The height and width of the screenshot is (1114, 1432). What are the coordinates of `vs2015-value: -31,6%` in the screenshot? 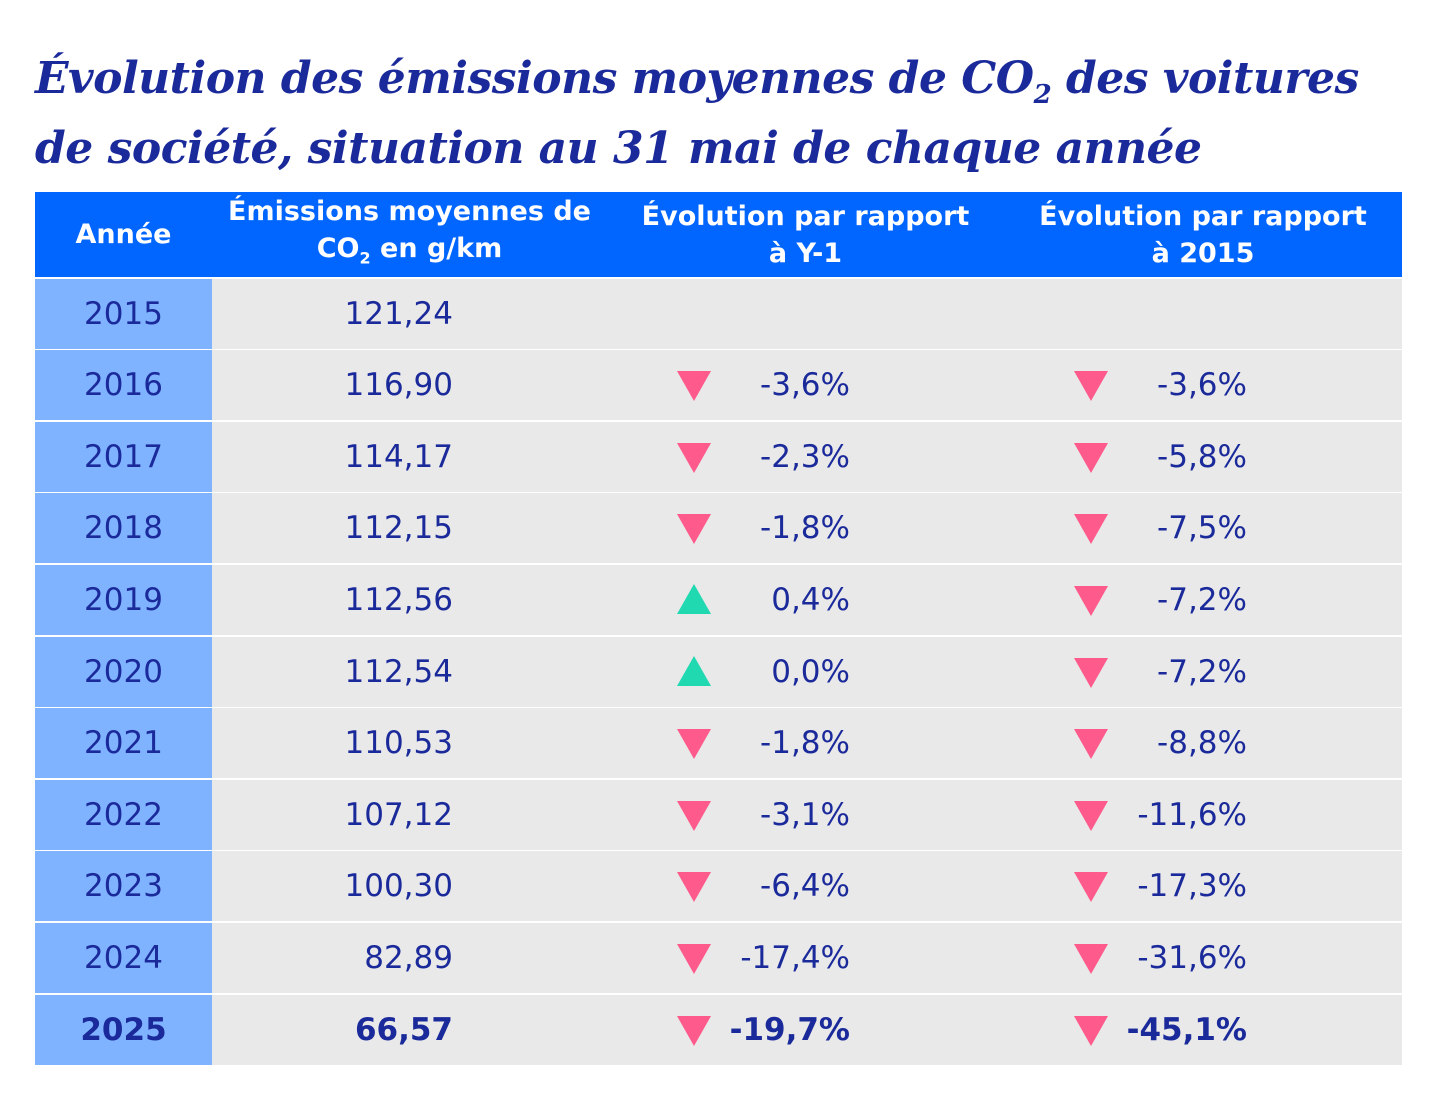 It's located at (1192, 957).